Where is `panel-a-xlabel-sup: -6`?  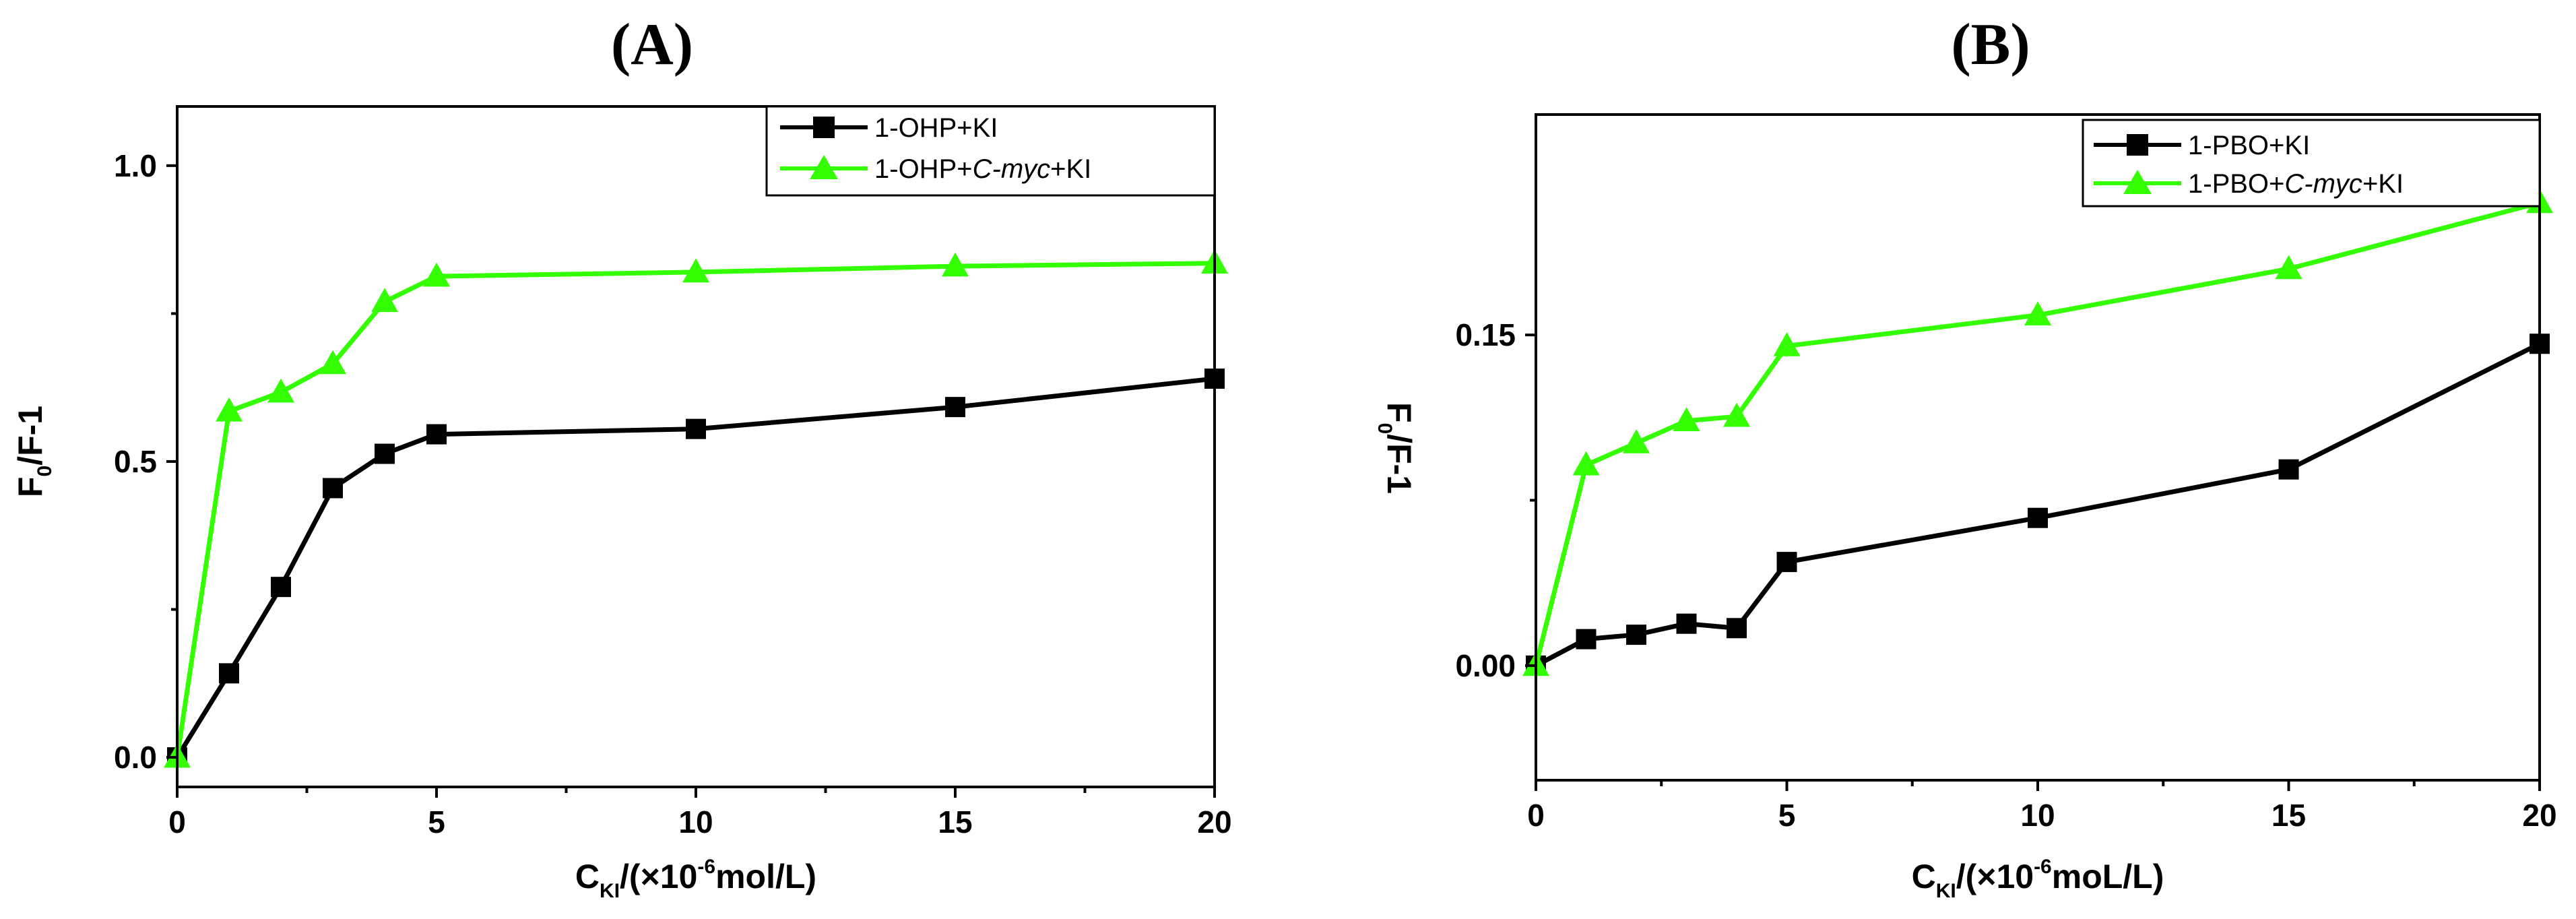 panel-a-xlabel-sup: -6 is located at coordinates (706, 867).